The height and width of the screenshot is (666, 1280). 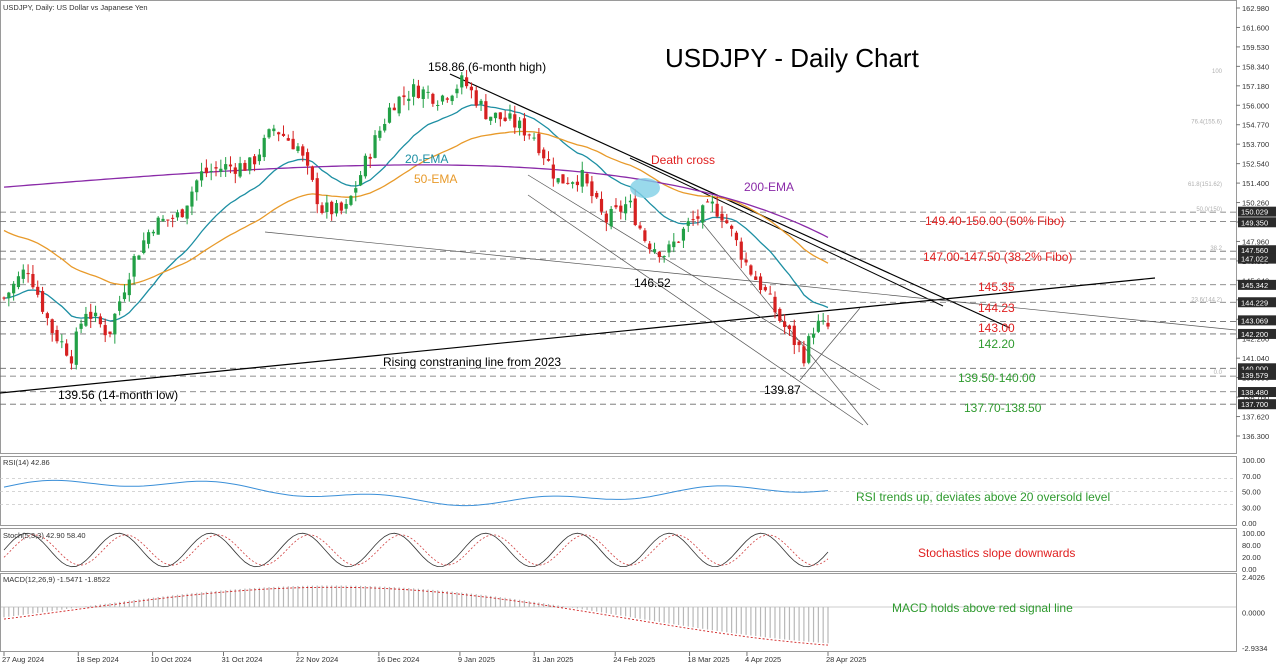 I want to click on price-badge-label: 149.350, so click(x=1254, y=222).